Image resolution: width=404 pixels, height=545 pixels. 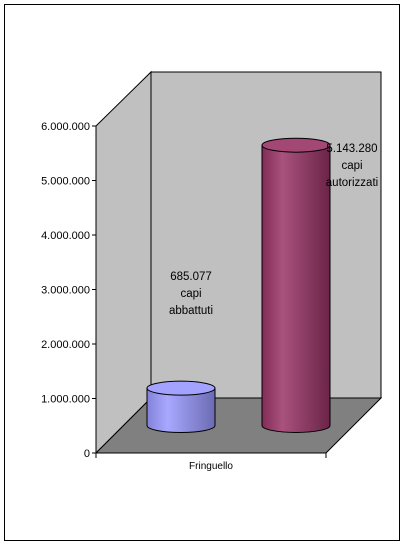 What do you see at coordinates (87, 454) in the screenshot?
I see `y-tick-label: 0` at bounding box center [87, 454].